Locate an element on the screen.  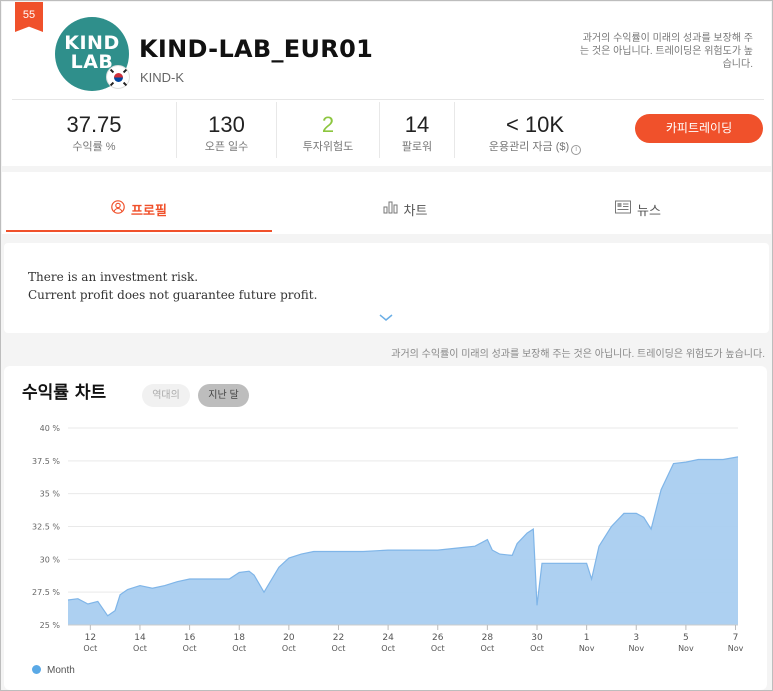
stat-open-days: 130 오픈 일수 is located at coordinates (227, 130).